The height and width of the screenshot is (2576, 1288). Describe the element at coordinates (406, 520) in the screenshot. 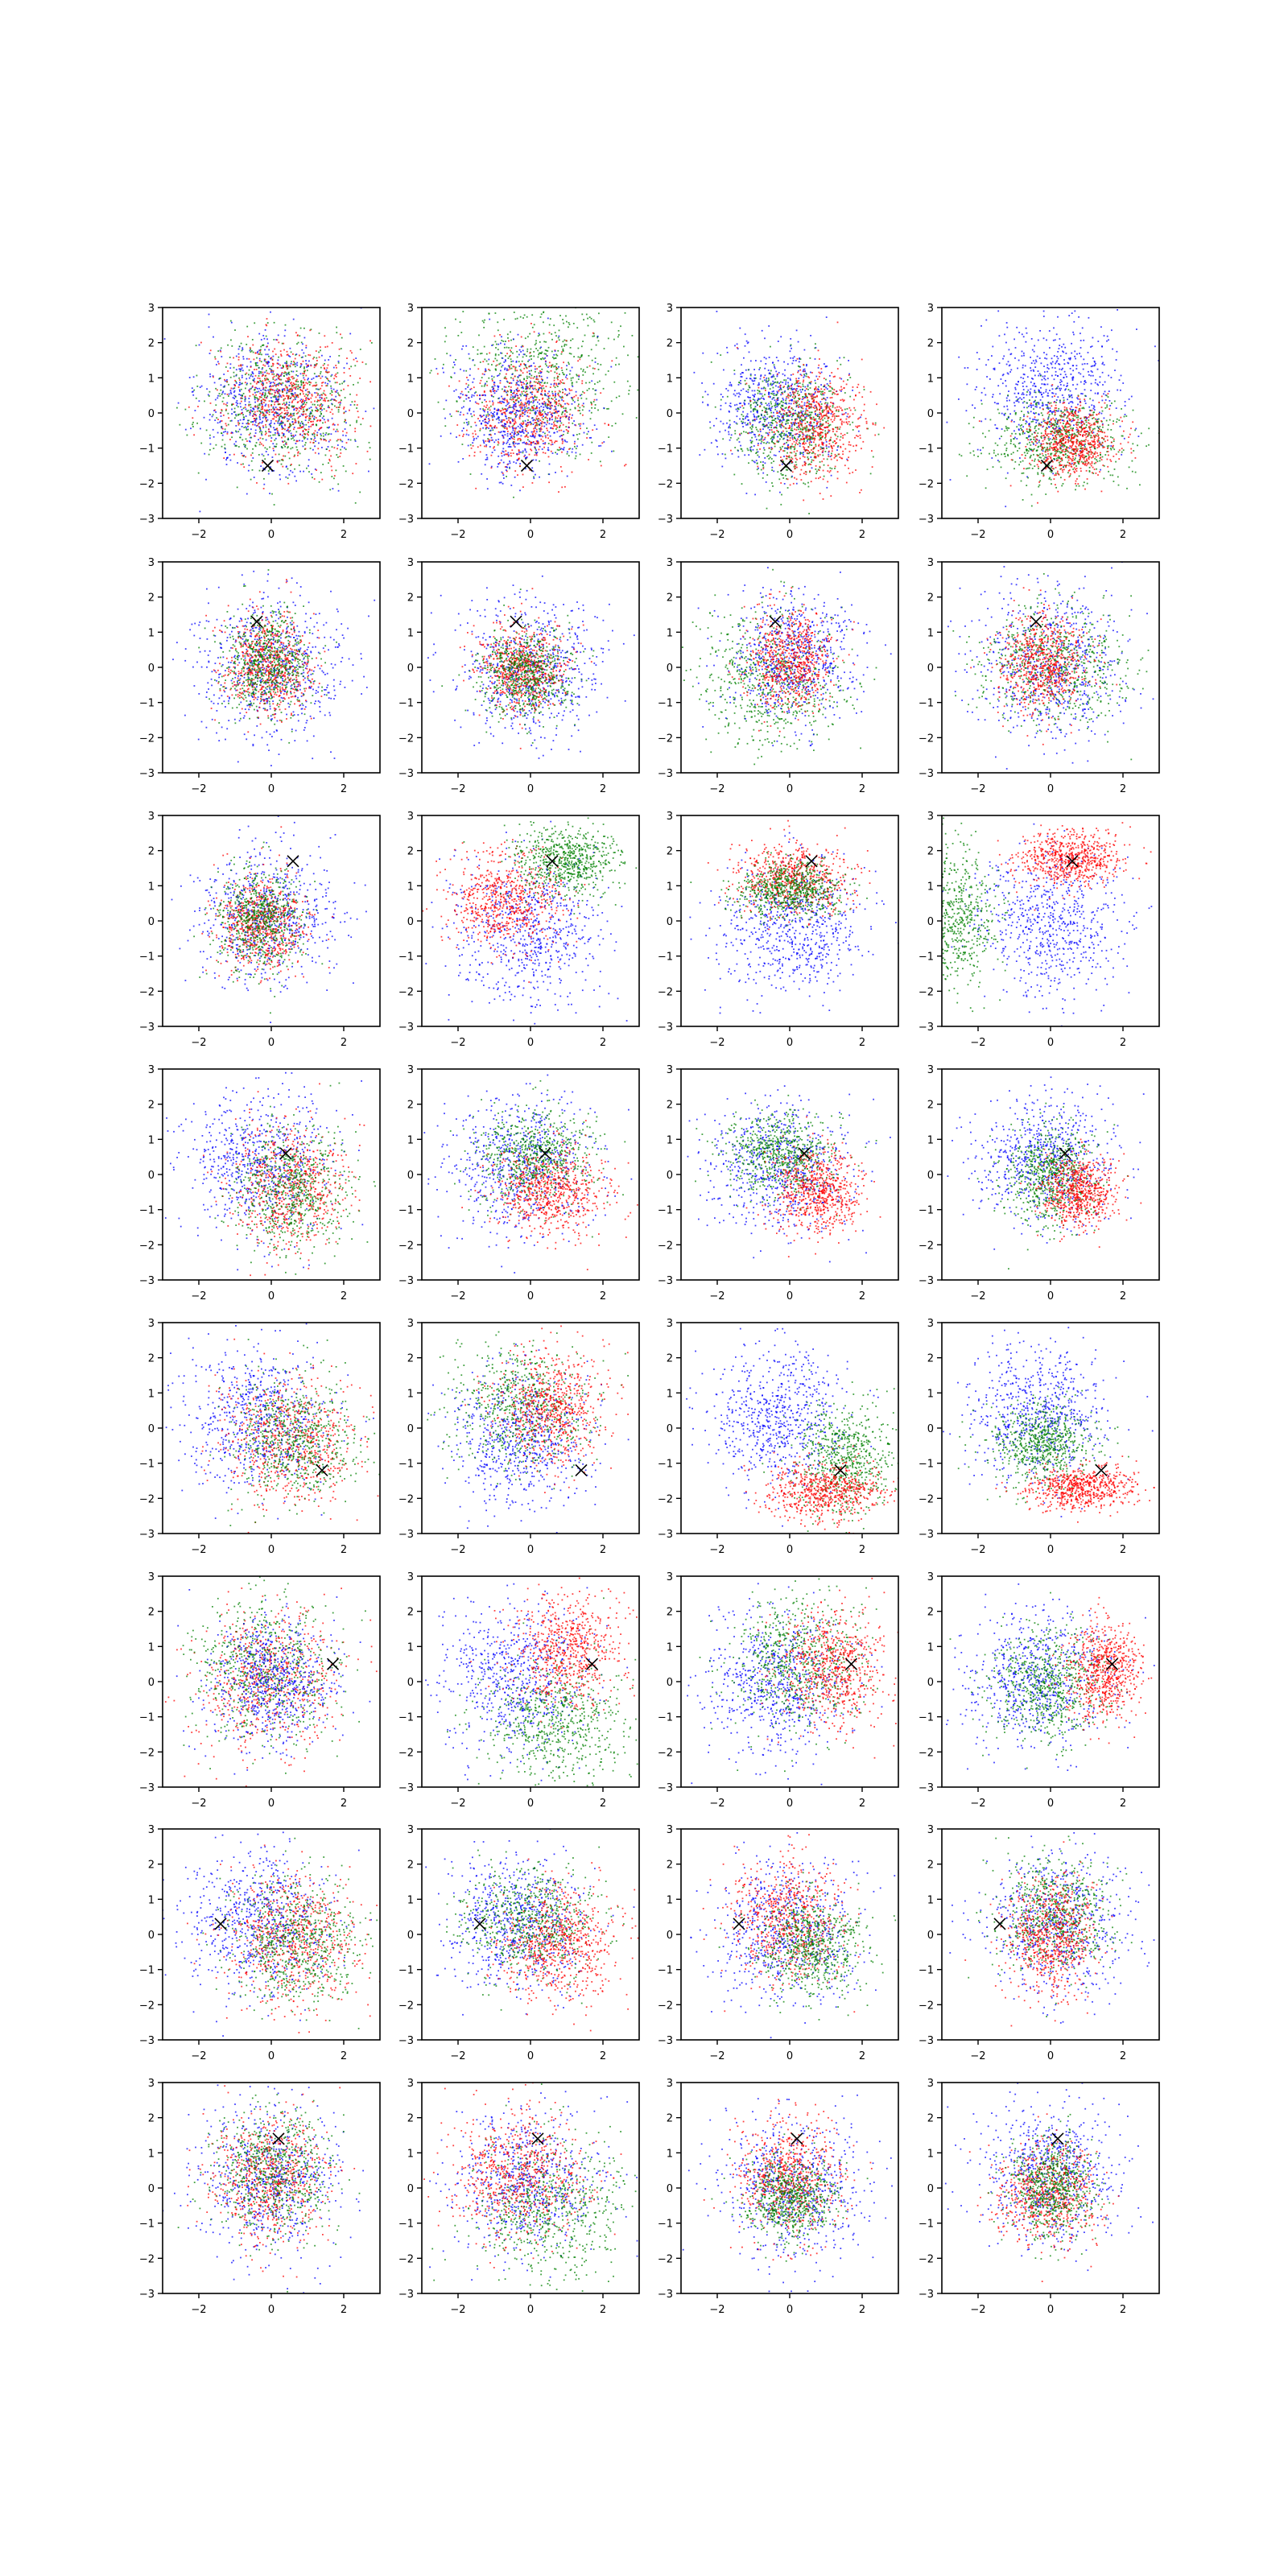

I see `y-tick-label: −3` at that location.